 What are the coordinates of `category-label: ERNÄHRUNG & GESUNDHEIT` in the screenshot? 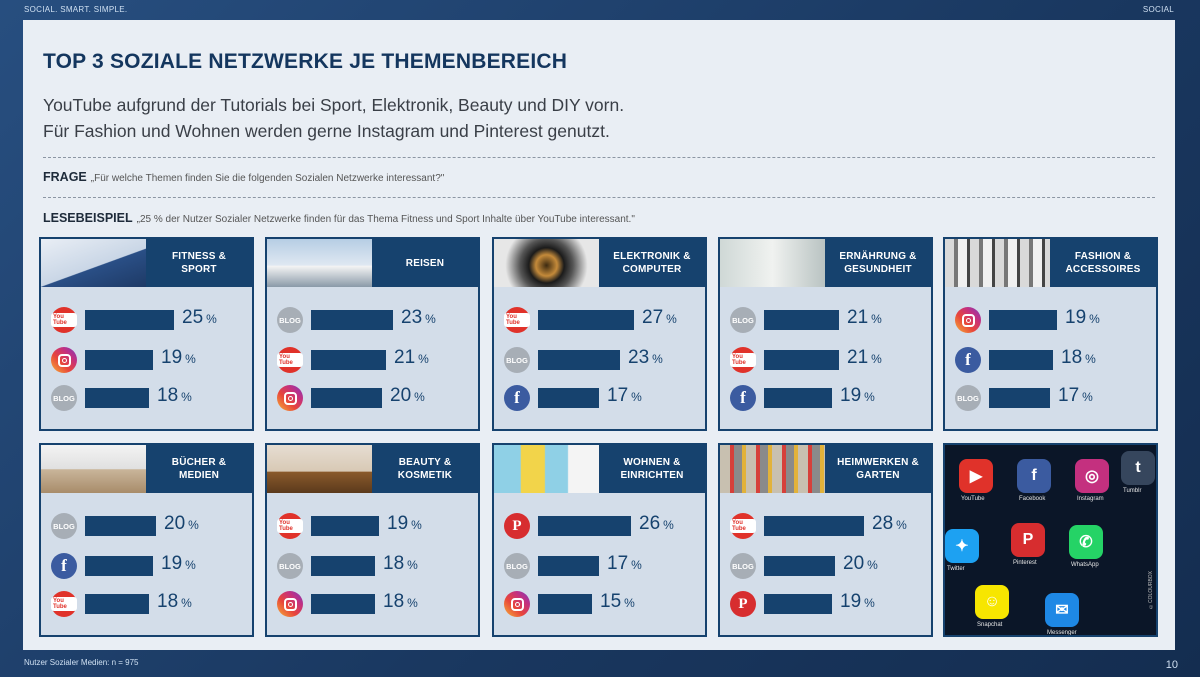 It's located at (878, 263).